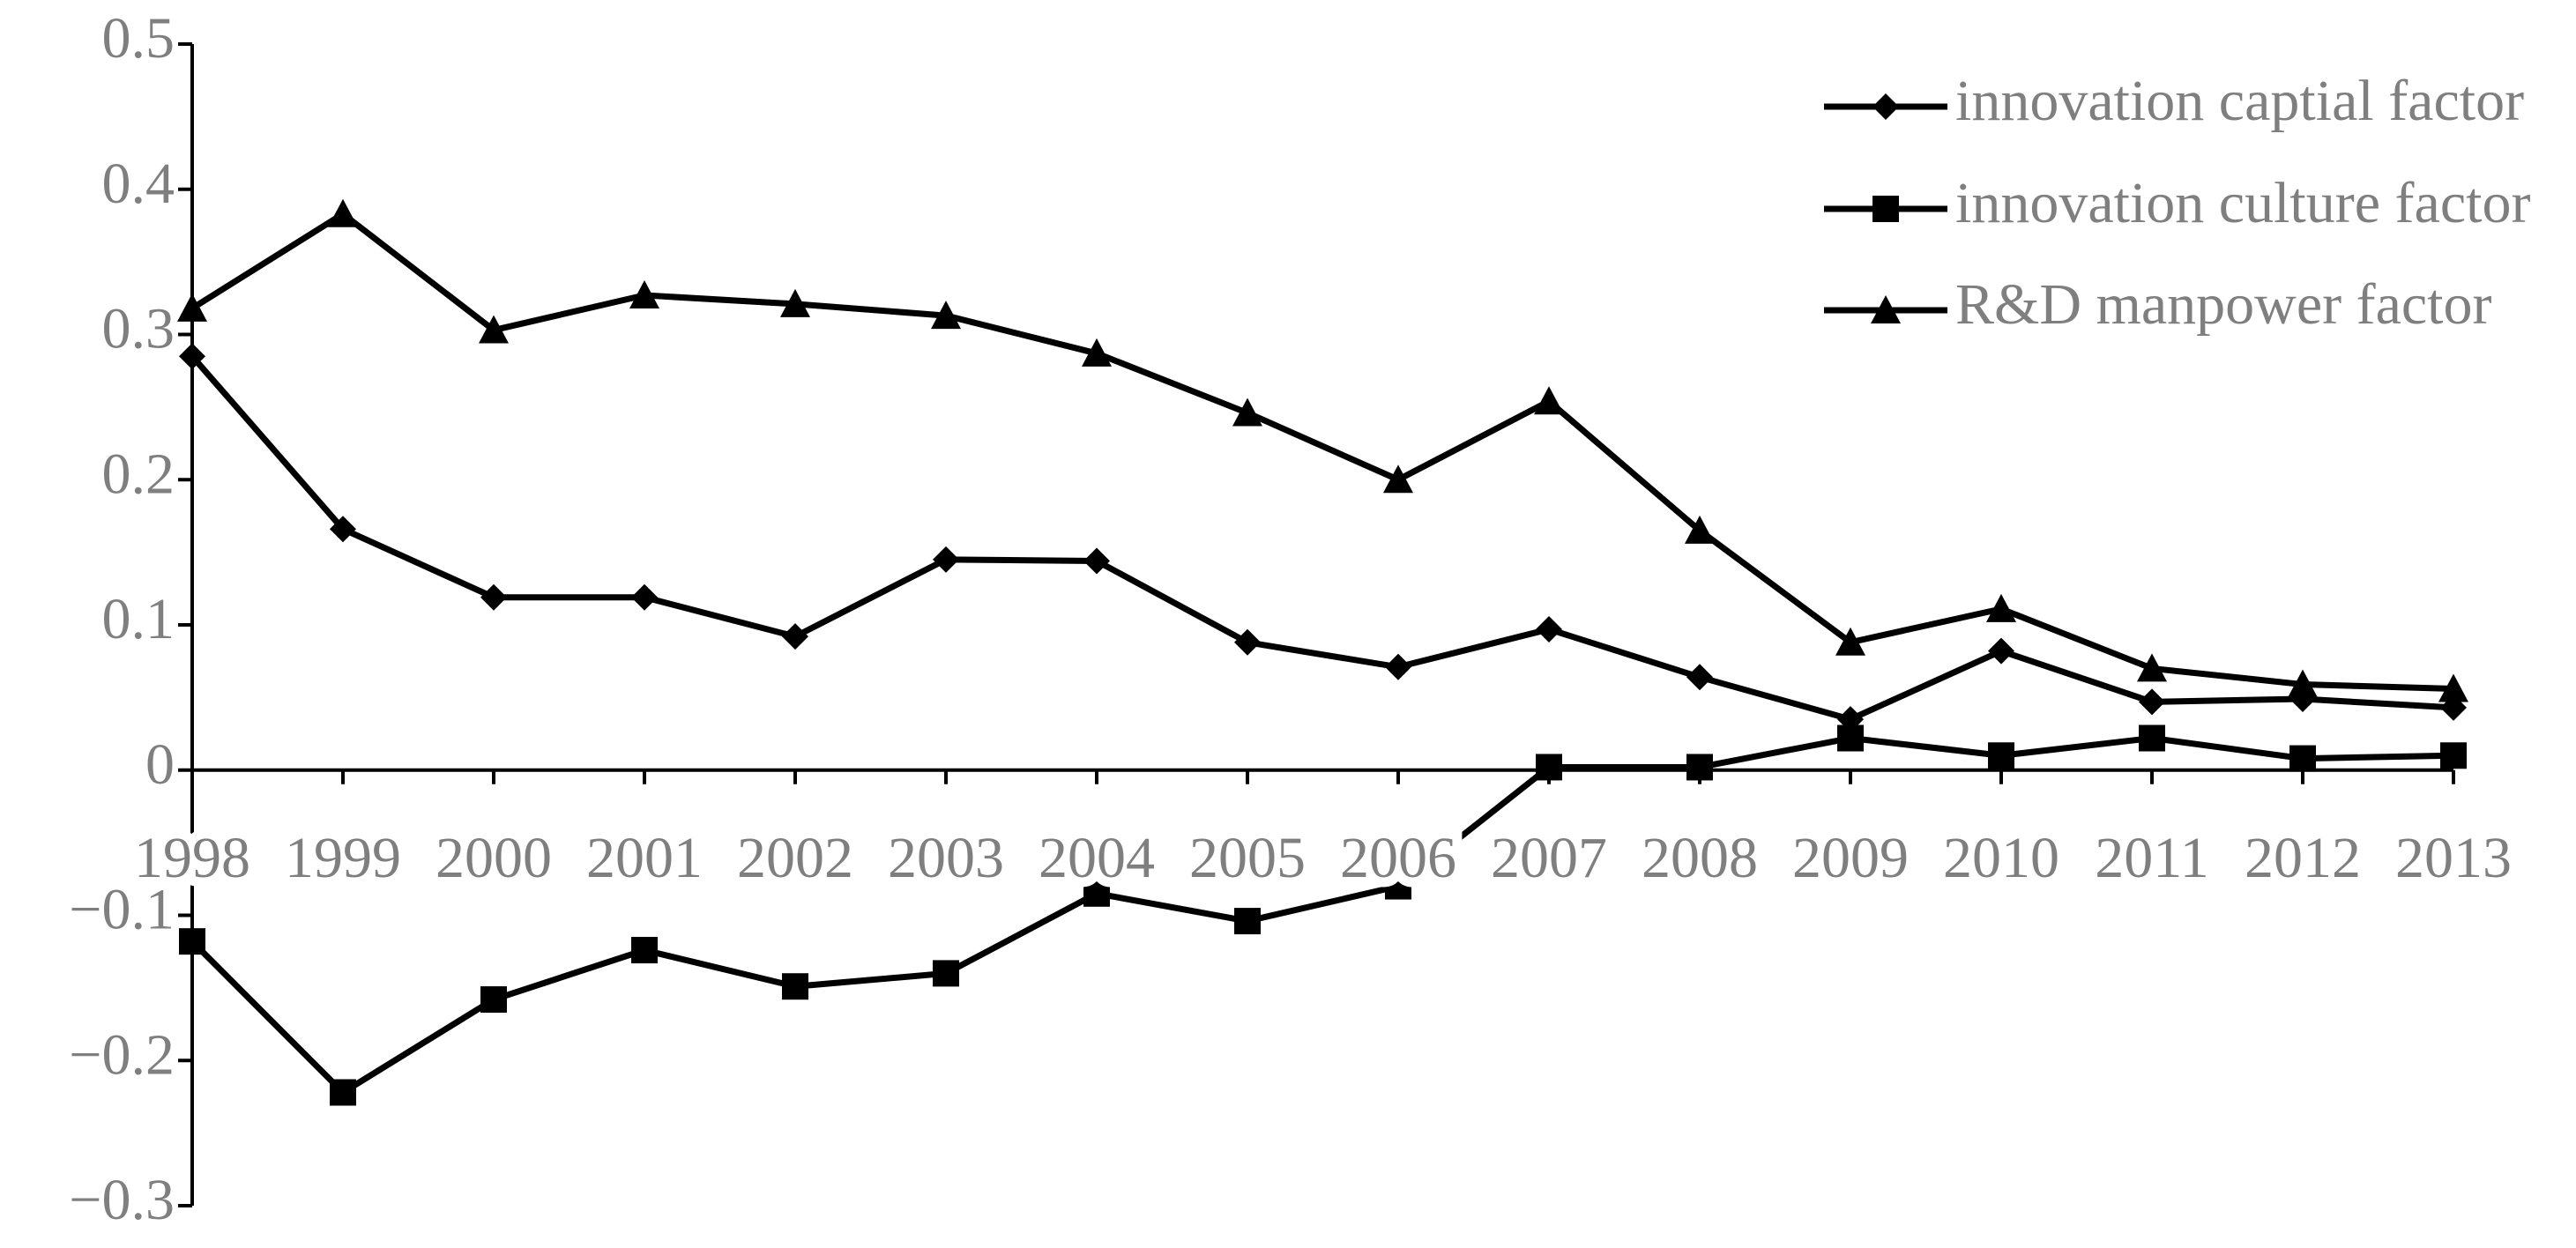  I want to click on x-tick-label: 2012, so click(2303, 858).